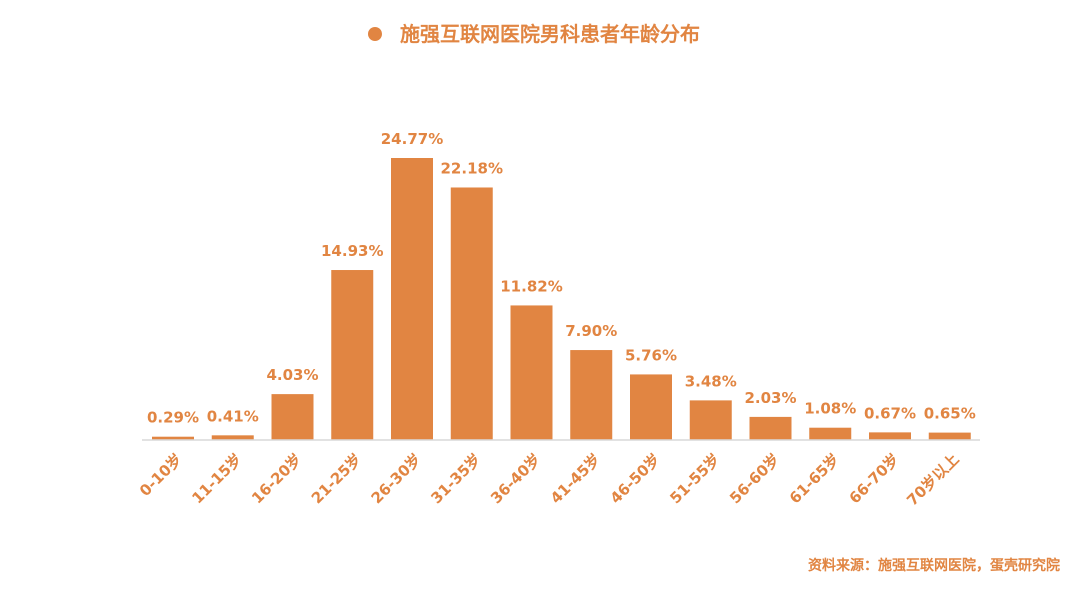  What do you see at coordinates (694, 478) in the screenshot?
I see `x-tick-label: 51-55岁` at bounding box center [694, 478].